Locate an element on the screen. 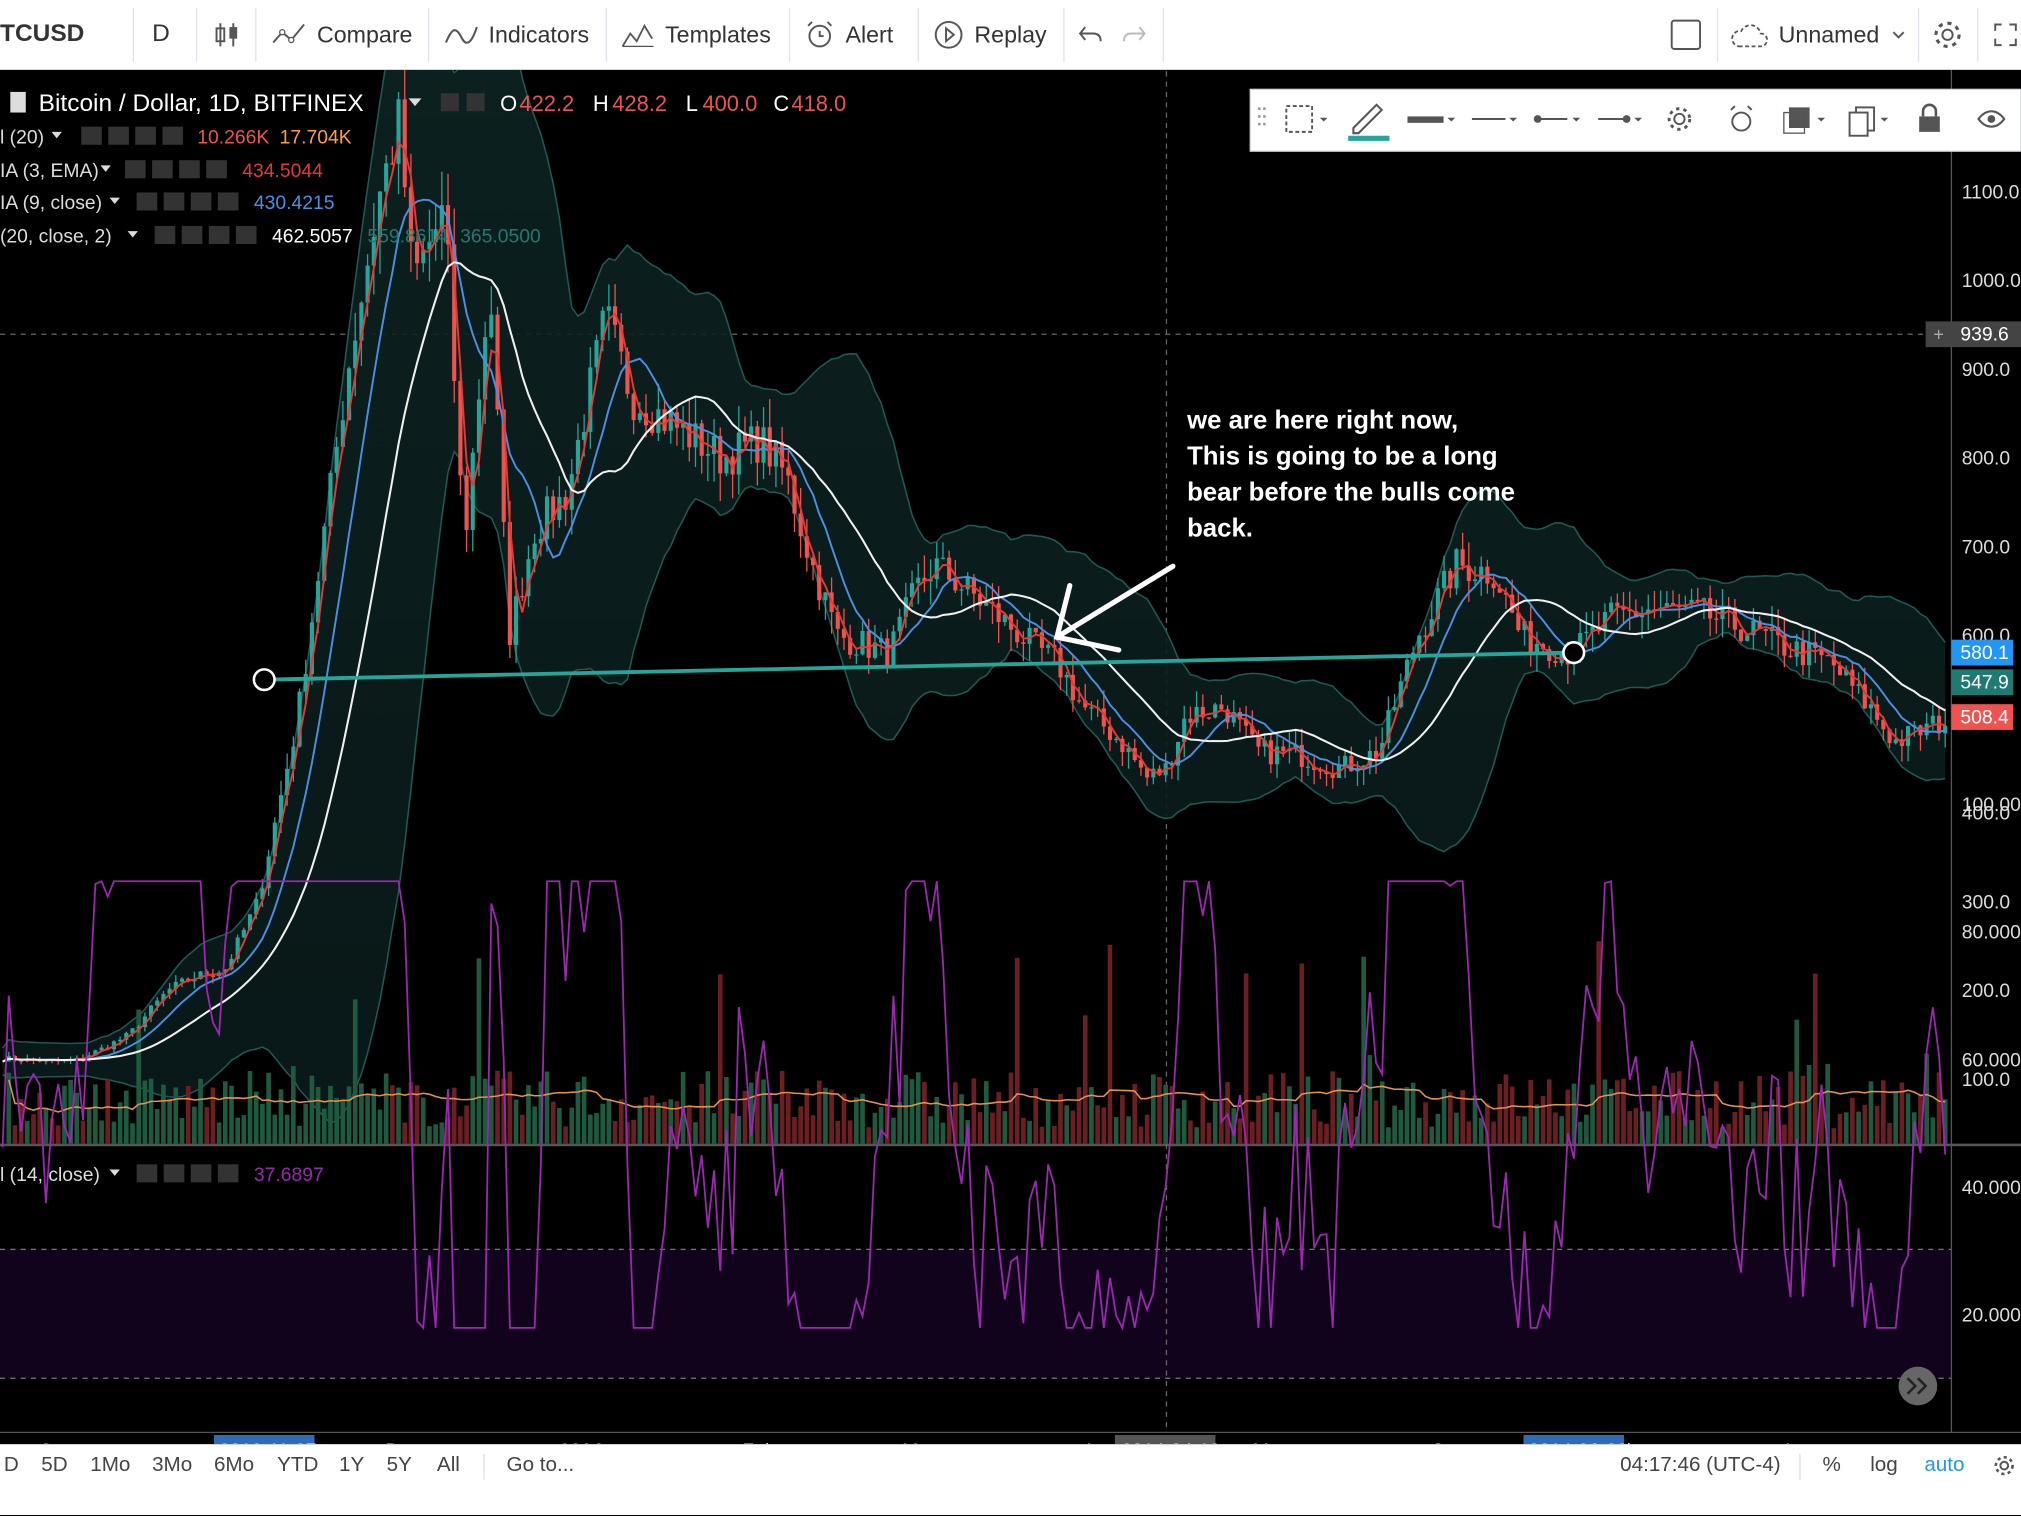 Image resolution: width=2021 pixels, height=1516 pixels. interval-button: D is located at coordinates (167, 35).